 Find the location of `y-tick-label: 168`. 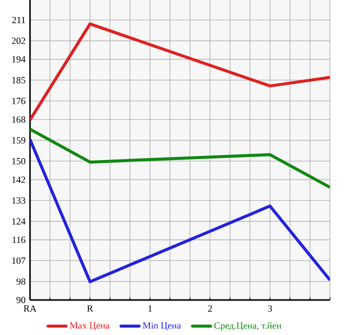

y-tick-label: 168 is located at coordinates (19, 119).